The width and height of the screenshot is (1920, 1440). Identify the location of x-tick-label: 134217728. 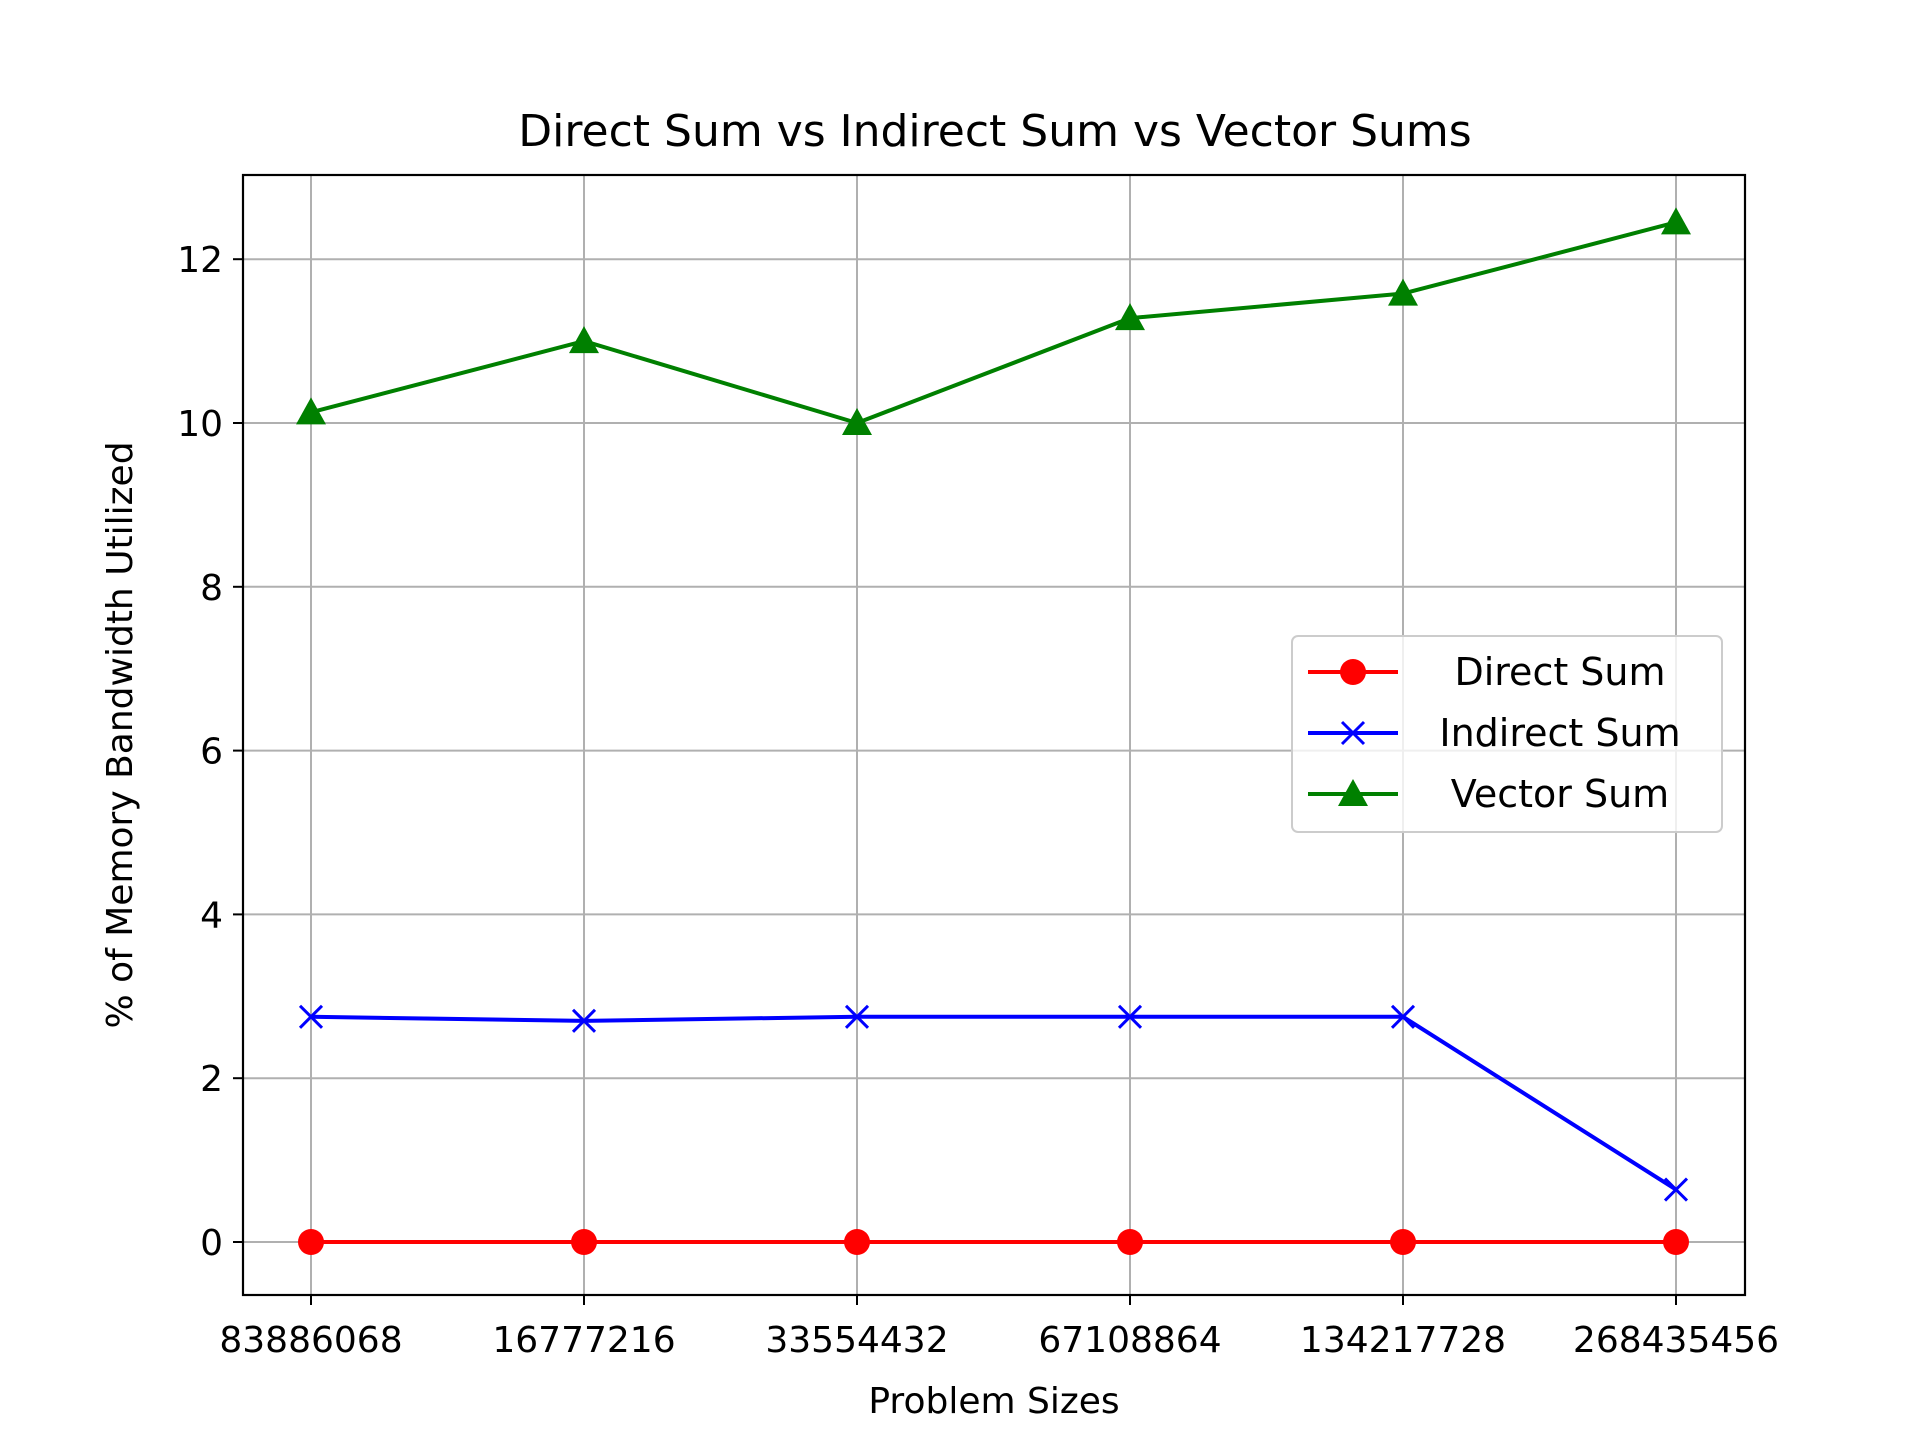
(1403, 1340).